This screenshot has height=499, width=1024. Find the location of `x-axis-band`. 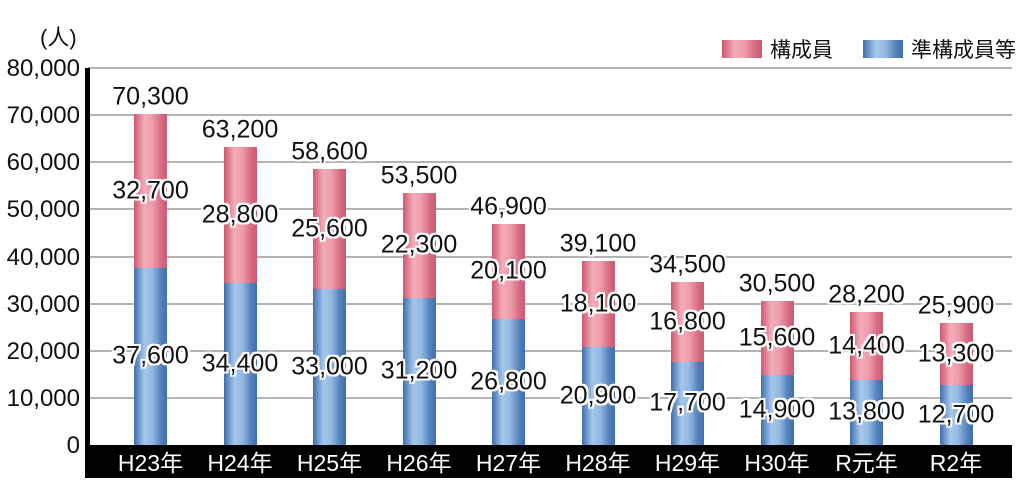

x-axis-band is located at coordinates (548, 461).